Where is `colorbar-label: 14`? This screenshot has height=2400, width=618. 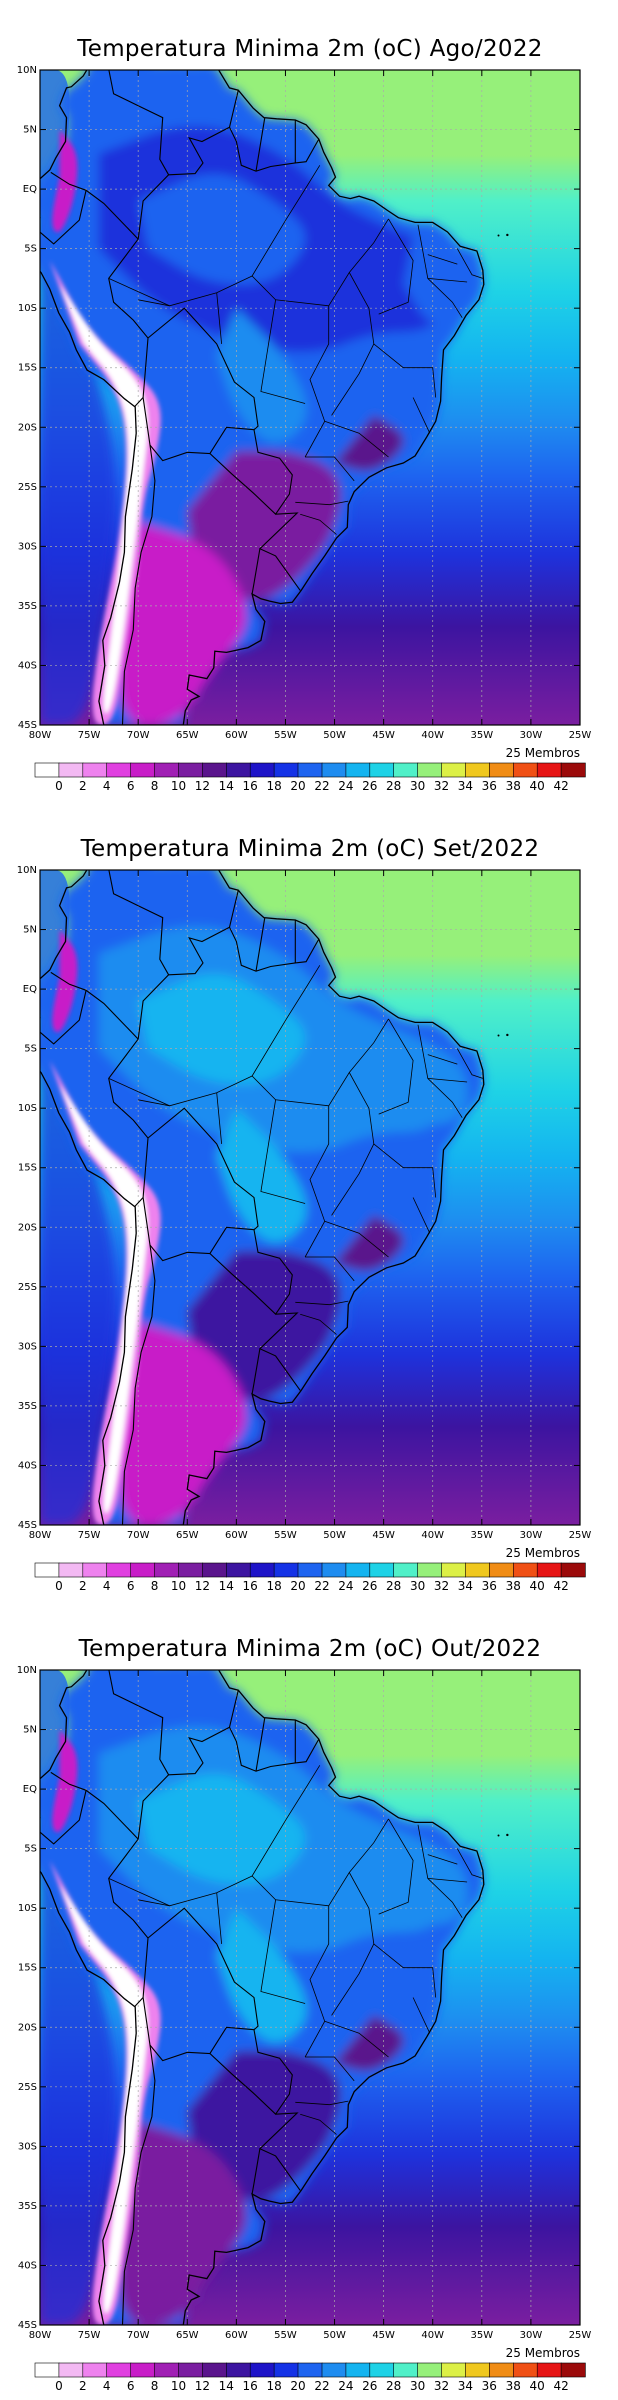 colorbar-label: 14 is located at coordinates (226, 786).